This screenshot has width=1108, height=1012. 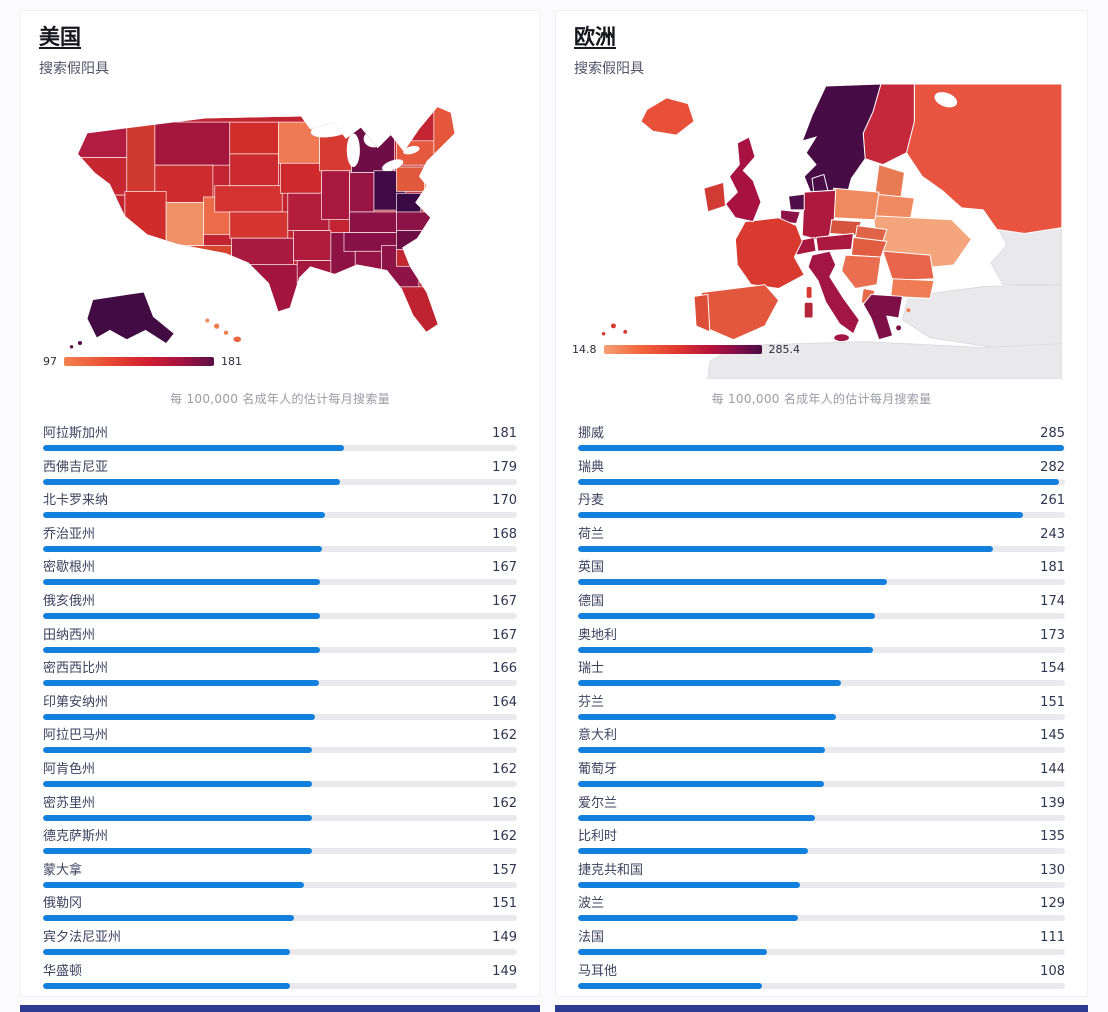 What do you see at coordinates (1052, 467) in the screenshot?
I see `item-value: 282` at bounding box center [1052, 467].